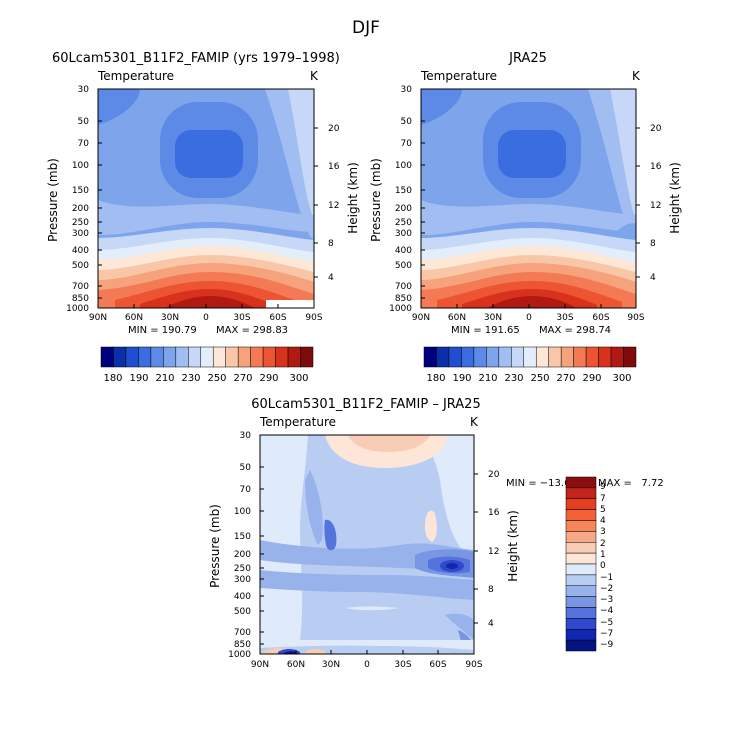 The width and height of the screenshot is (733, 745). Describe the element at coordinates (603, 566) in the screenshot. I see `colorbar-label: 0` at that location.